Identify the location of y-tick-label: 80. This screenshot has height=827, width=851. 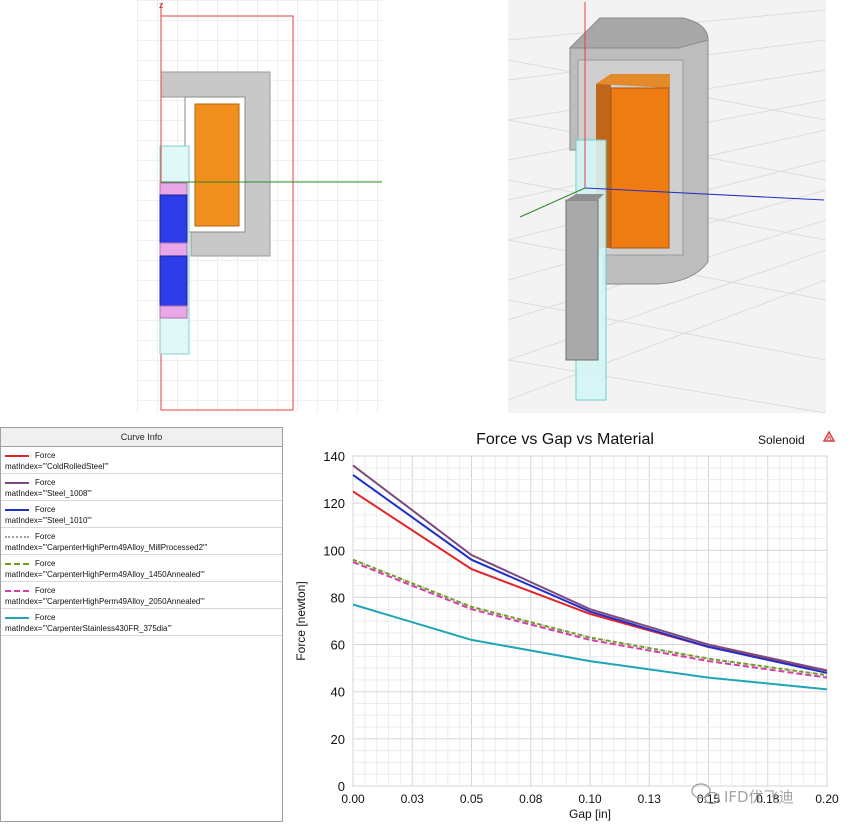
(338, 597).